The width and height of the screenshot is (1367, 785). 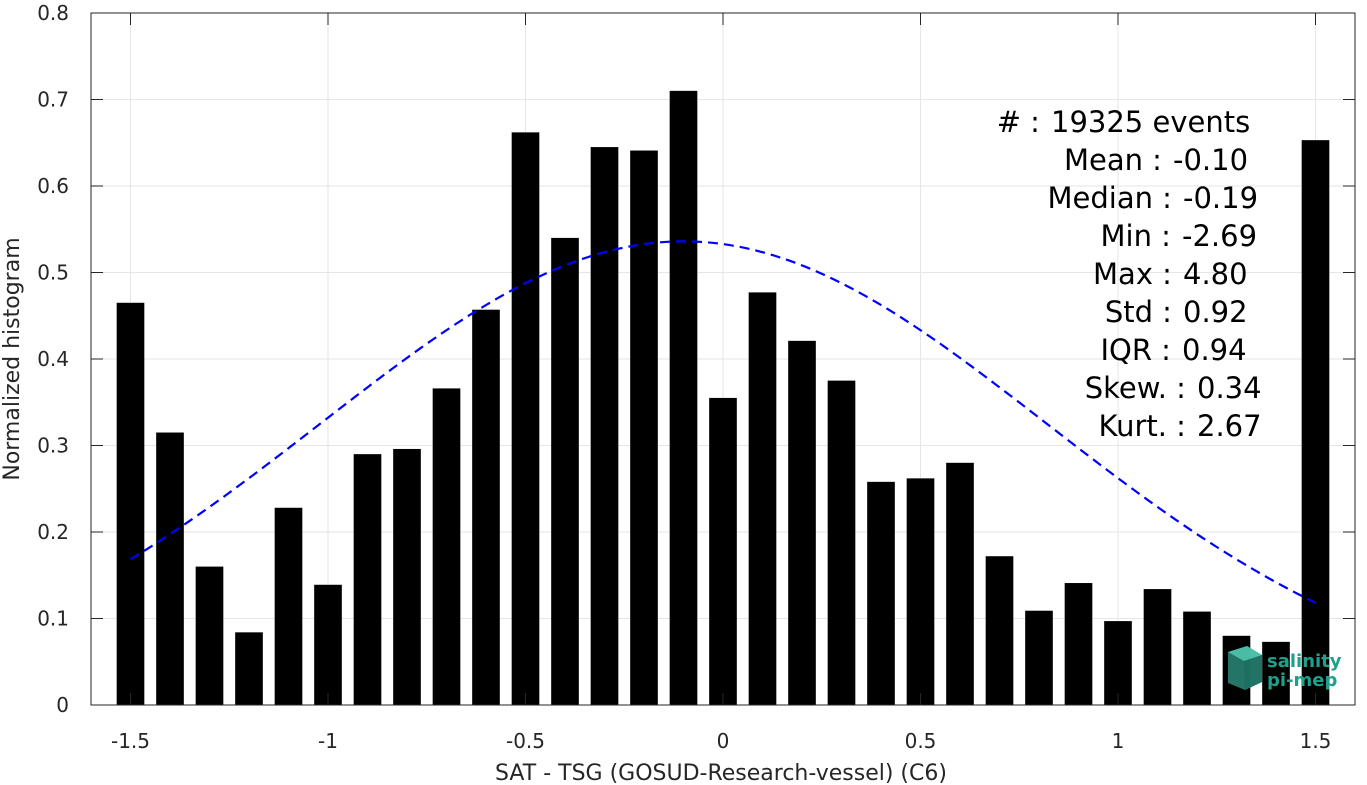 What do you see at coordinates (1173, 388) in the screenshot?
I see `stat-line: Skew.:0.34` at bounding box center [1173, 388].